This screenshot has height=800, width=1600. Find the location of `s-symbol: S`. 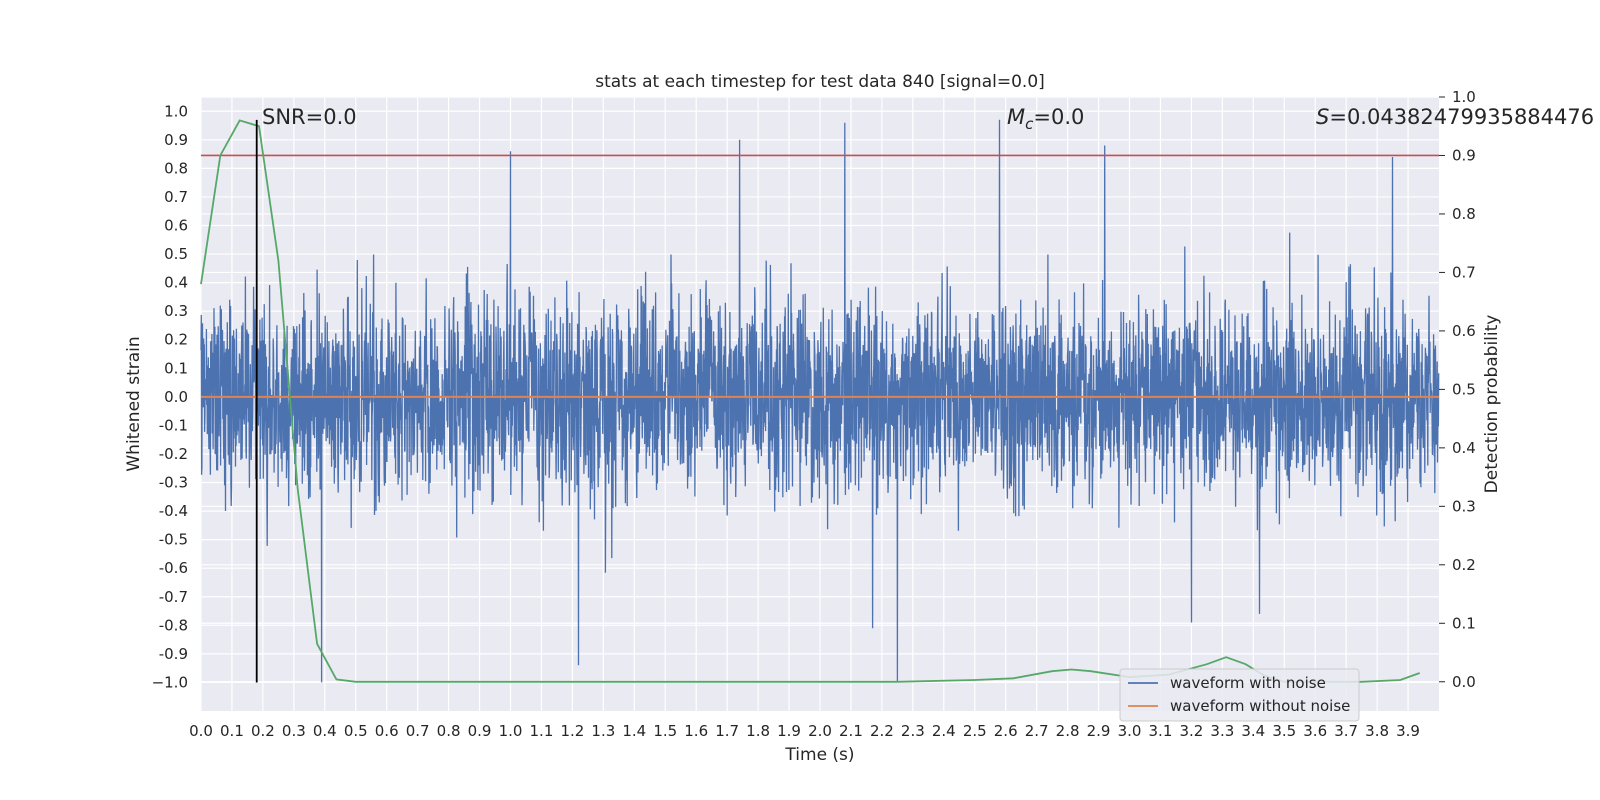

s-symbol: S is located at coordinates (1322, 117).